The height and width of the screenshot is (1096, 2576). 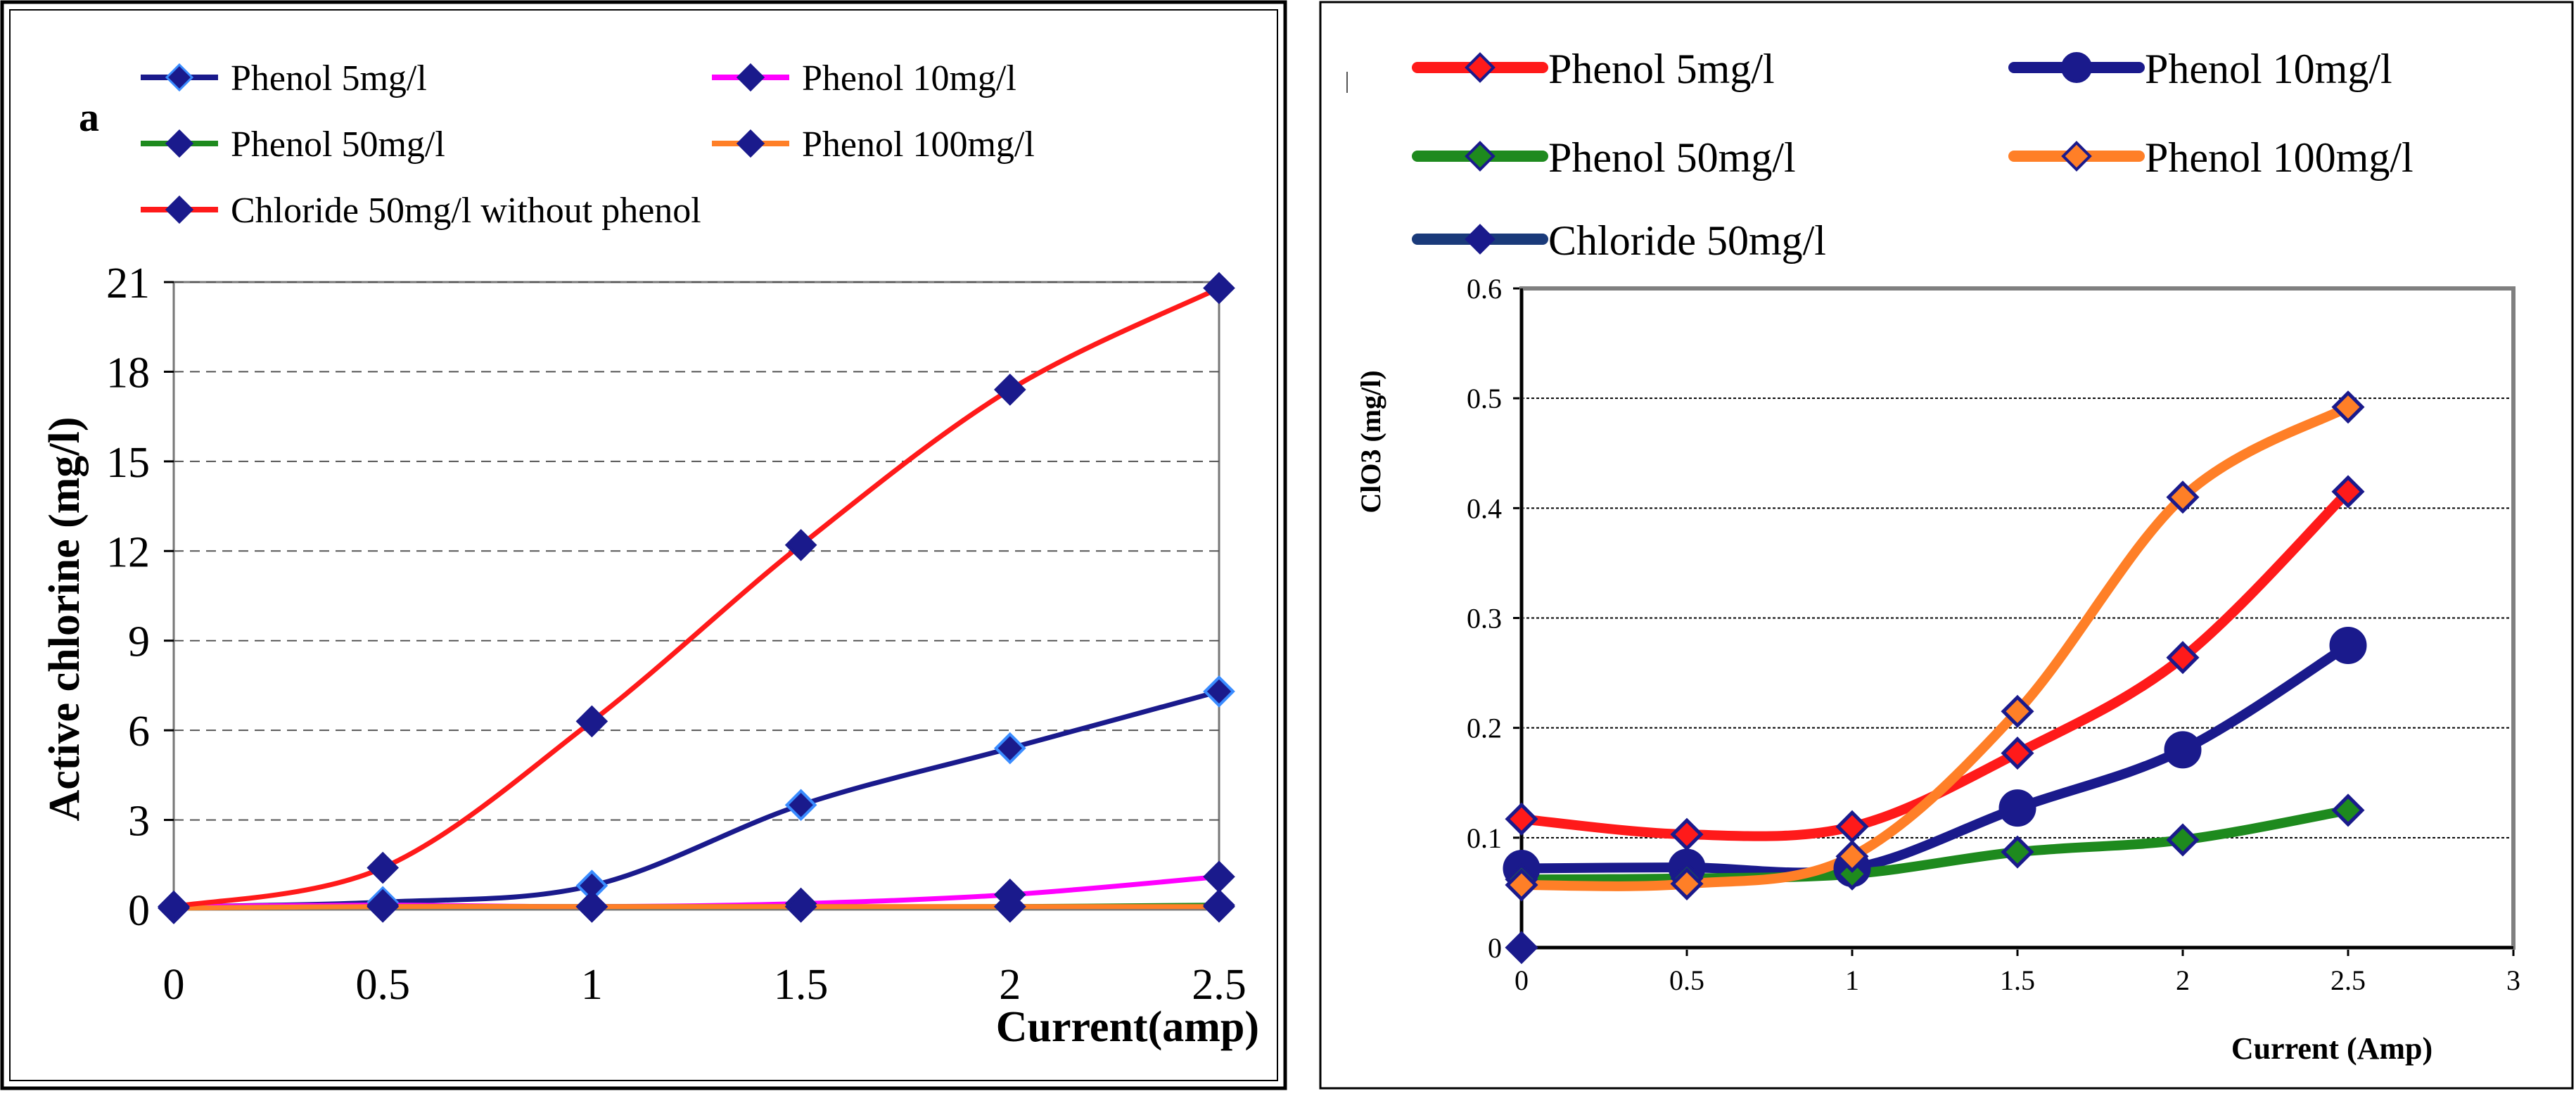 I want to click on legend-label: Chloride 50mg/l without phenol, so click(x=466, y=211).